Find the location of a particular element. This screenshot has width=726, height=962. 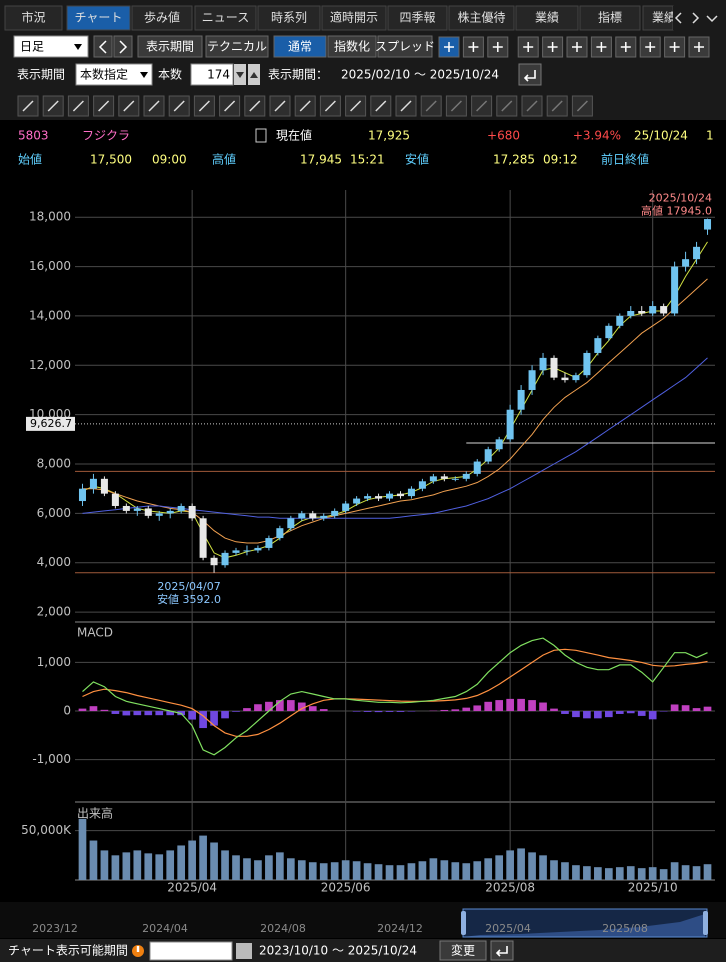

apply-icon is located at coordinates (529, 76).